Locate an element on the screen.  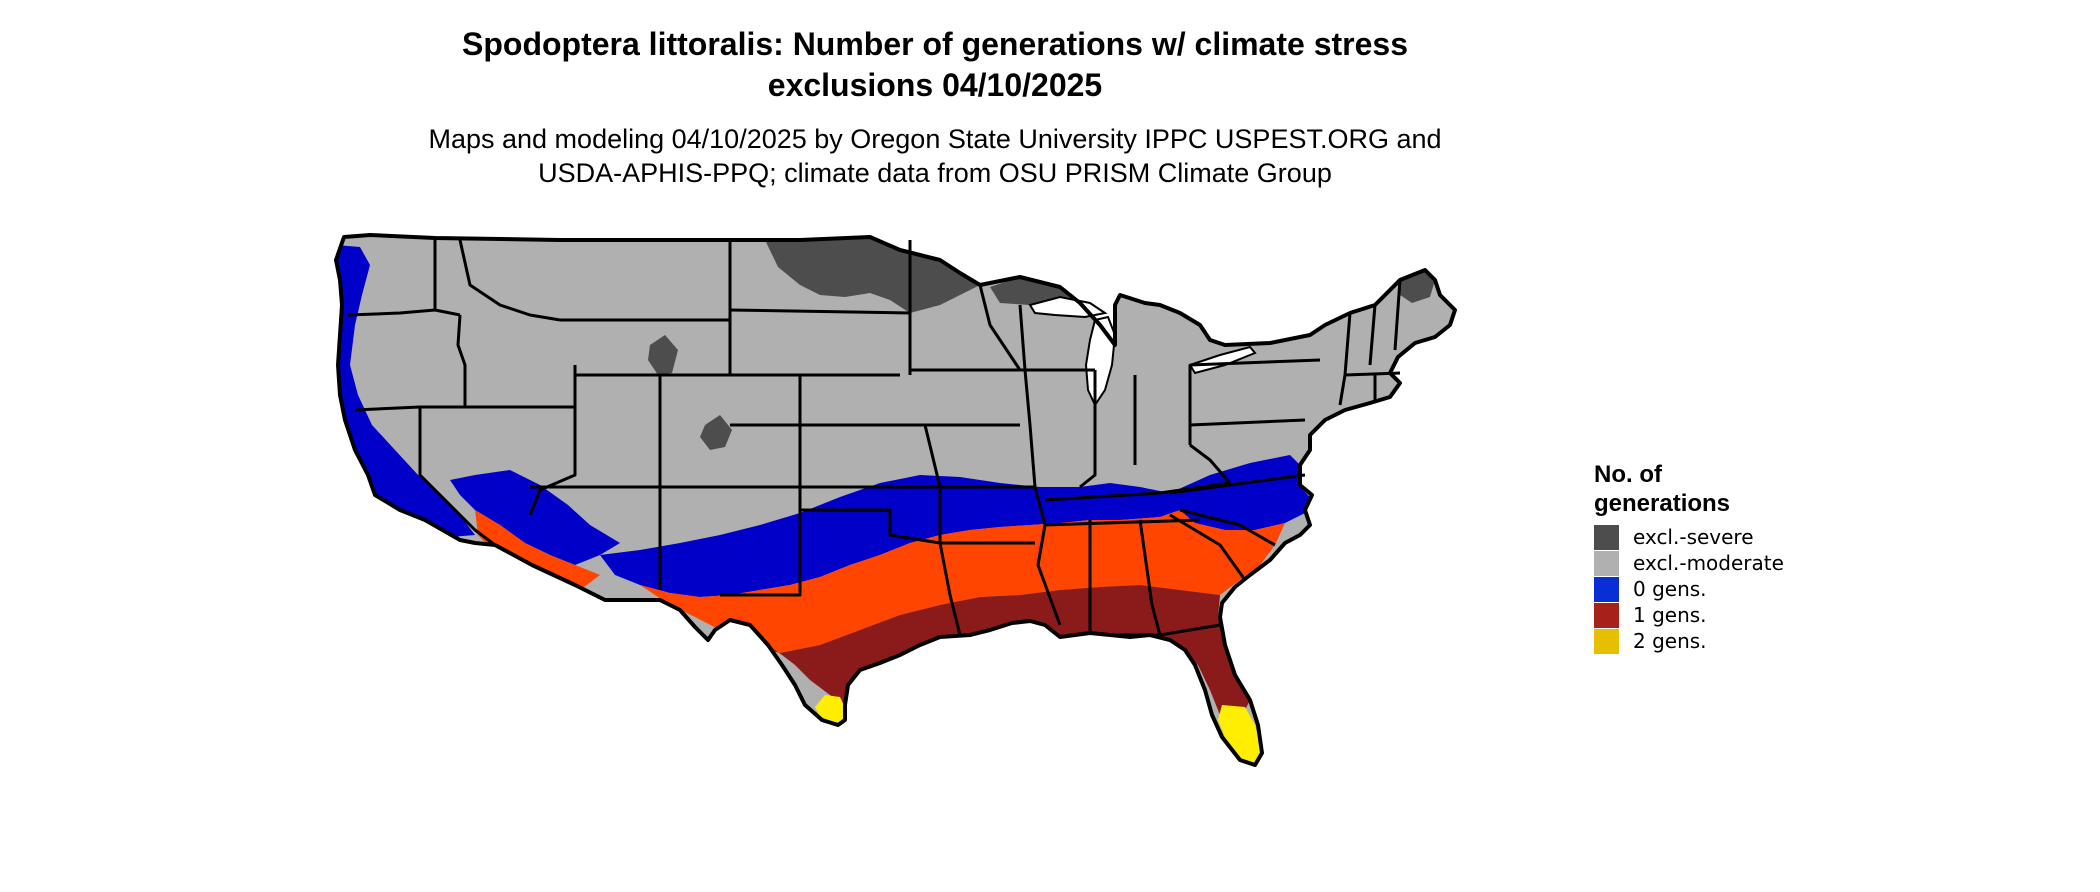
border-mn-wi is located at coordinates (1000, 327).